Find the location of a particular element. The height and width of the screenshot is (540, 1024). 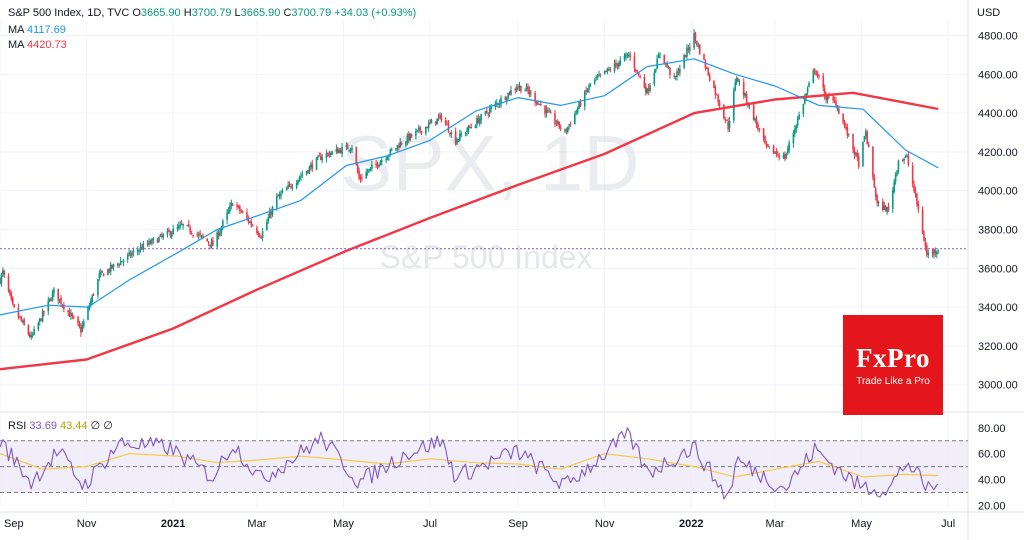

ma-fast-legend: MA 4117.69 is located at coordinates (37, 30).